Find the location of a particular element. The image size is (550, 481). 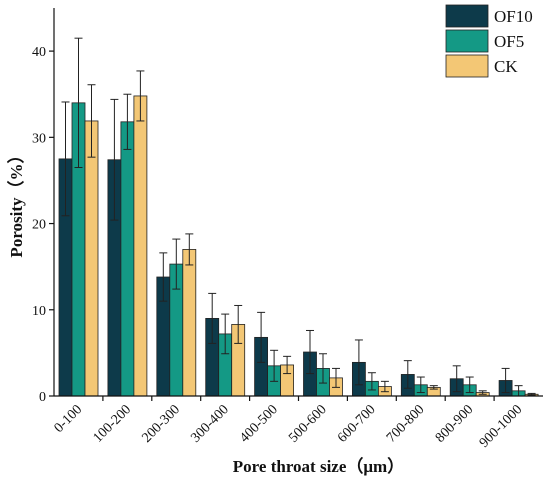

legend: OF10 OF5 CK is located at coordinates (489, 41).